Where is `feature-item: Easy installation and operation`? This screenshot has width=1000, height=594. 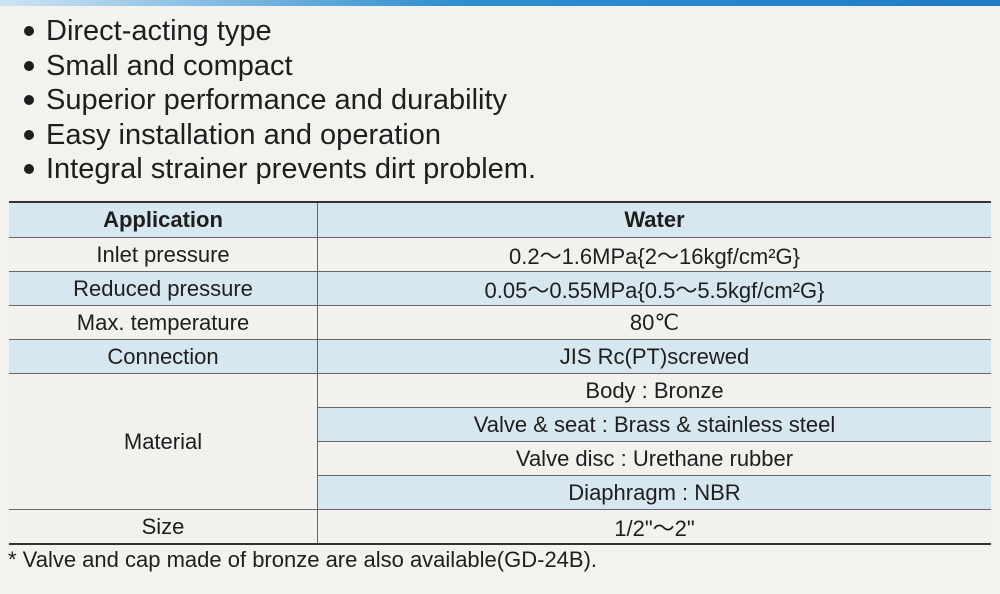 feature-item: Easy installation and operation is located at coordinates (277, 135).